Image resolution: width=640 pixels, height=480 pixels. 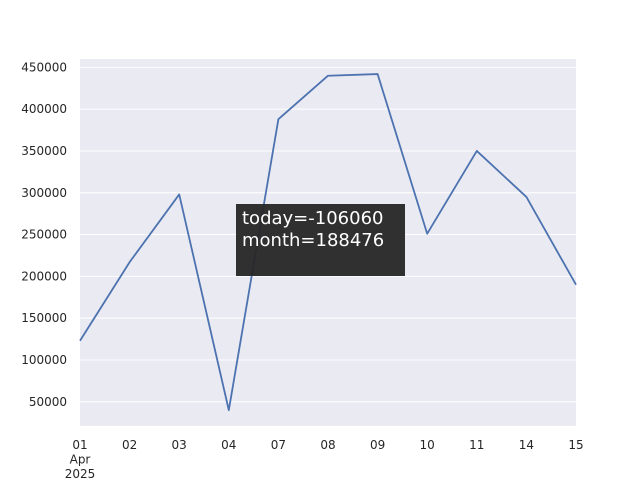 What do you see at coordinates (80, 459) in the screenshot?
I see `x-tick-label: 01 Apr 2025` at bounding box center [80, 459].